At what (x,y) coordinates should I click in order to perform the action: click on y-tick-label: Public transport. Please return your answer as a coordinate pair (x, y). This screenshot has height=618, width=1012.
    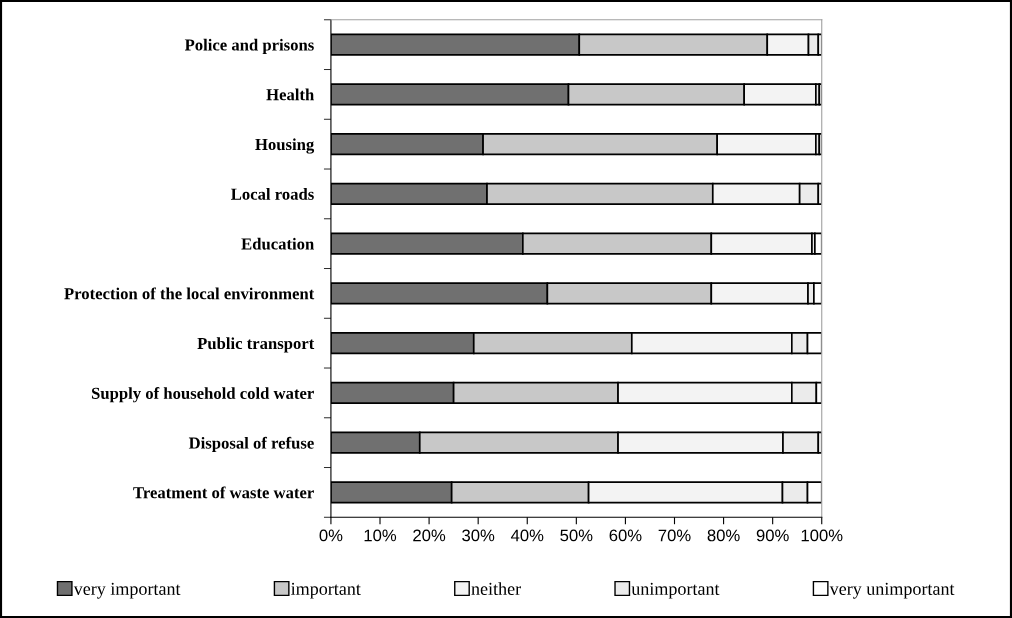
    Looking at the image, I should click on (256, 345).